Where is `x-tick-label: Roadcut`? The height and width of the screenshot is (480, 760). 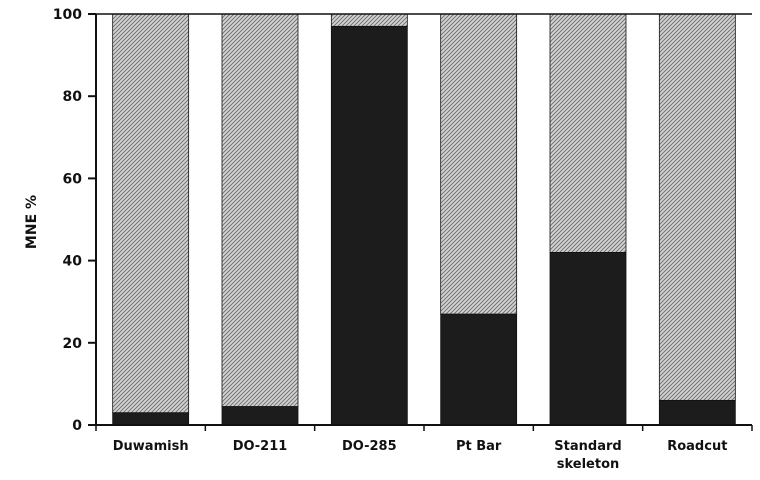 x-tick-label: Roadcut is located at coordinates (697, 446).